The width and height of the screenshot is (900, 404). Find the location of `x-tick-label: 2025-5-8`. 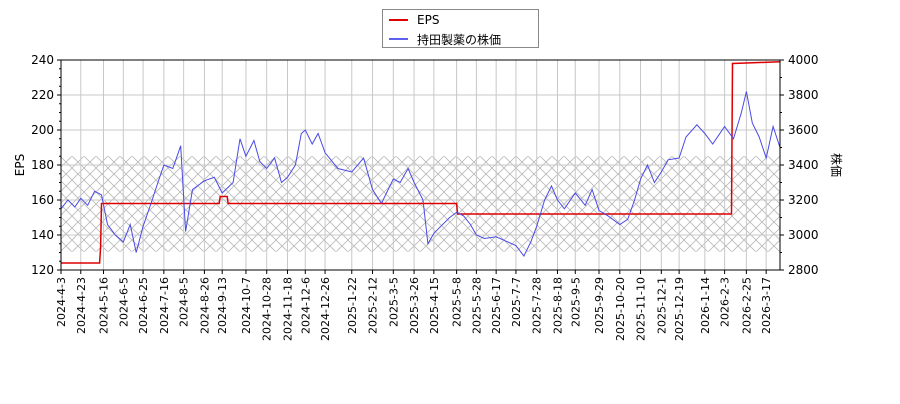

x-tick-label: 2025-5-8 is located at coordinates (457, 302).